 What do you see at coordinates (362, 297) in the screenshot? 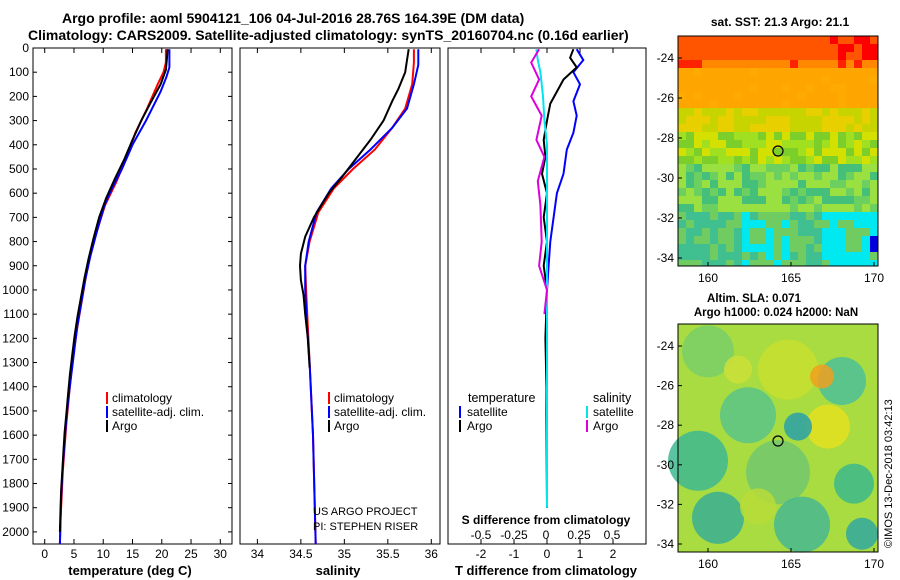
I see `series-line-satellite-adj-clim-` at bounding box center [362, 297].